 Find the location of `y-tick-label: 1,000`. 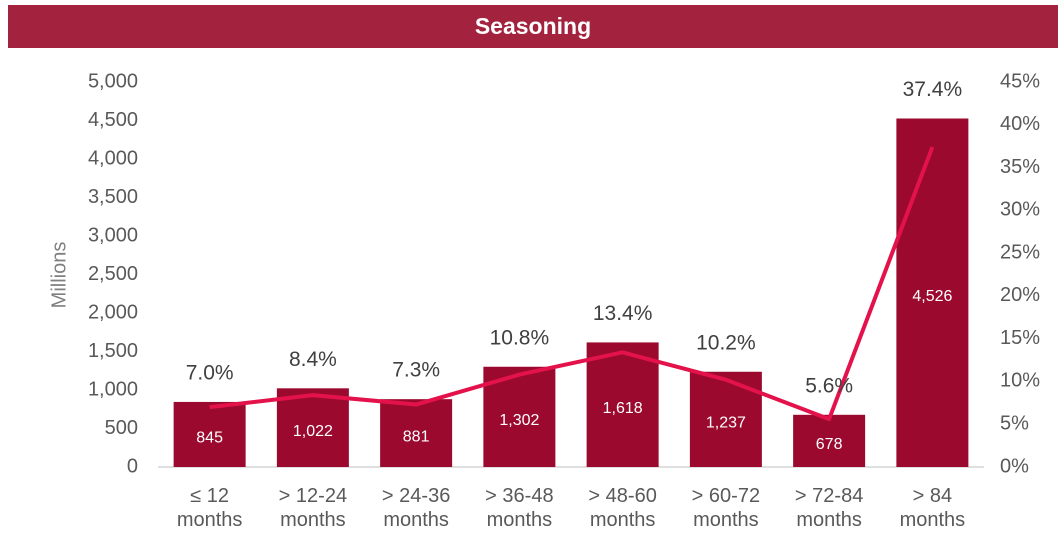

y-tick-label: 1,000 is located at coordinates (113, 389).